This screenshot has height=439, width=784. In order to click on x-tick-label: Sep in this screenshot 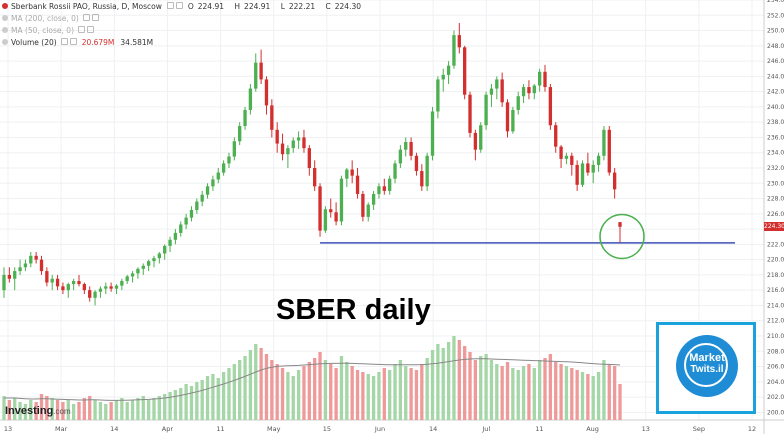, I will do `click(699, 429)`.